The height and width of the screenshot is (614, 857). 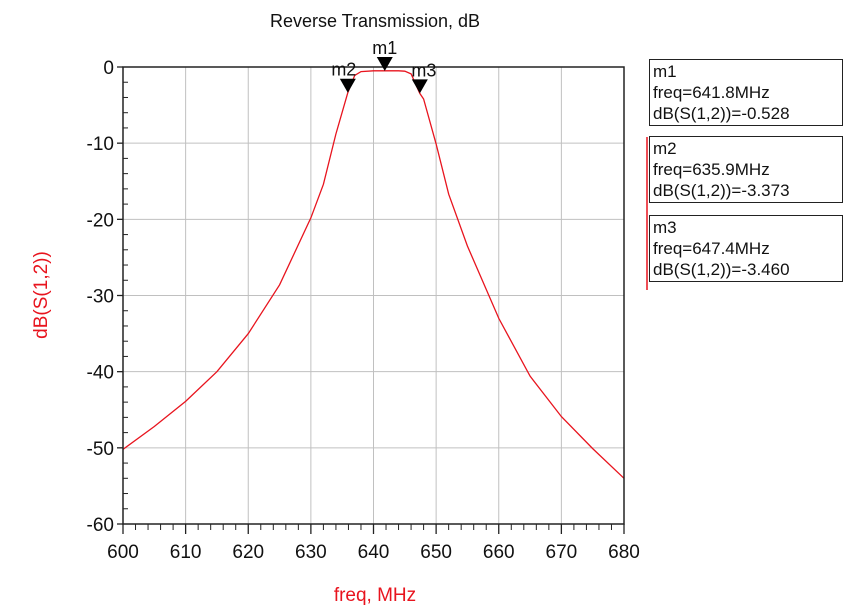 I want to click on chart-title: Reverse Transmission, dB, so click(x=375, y=21).